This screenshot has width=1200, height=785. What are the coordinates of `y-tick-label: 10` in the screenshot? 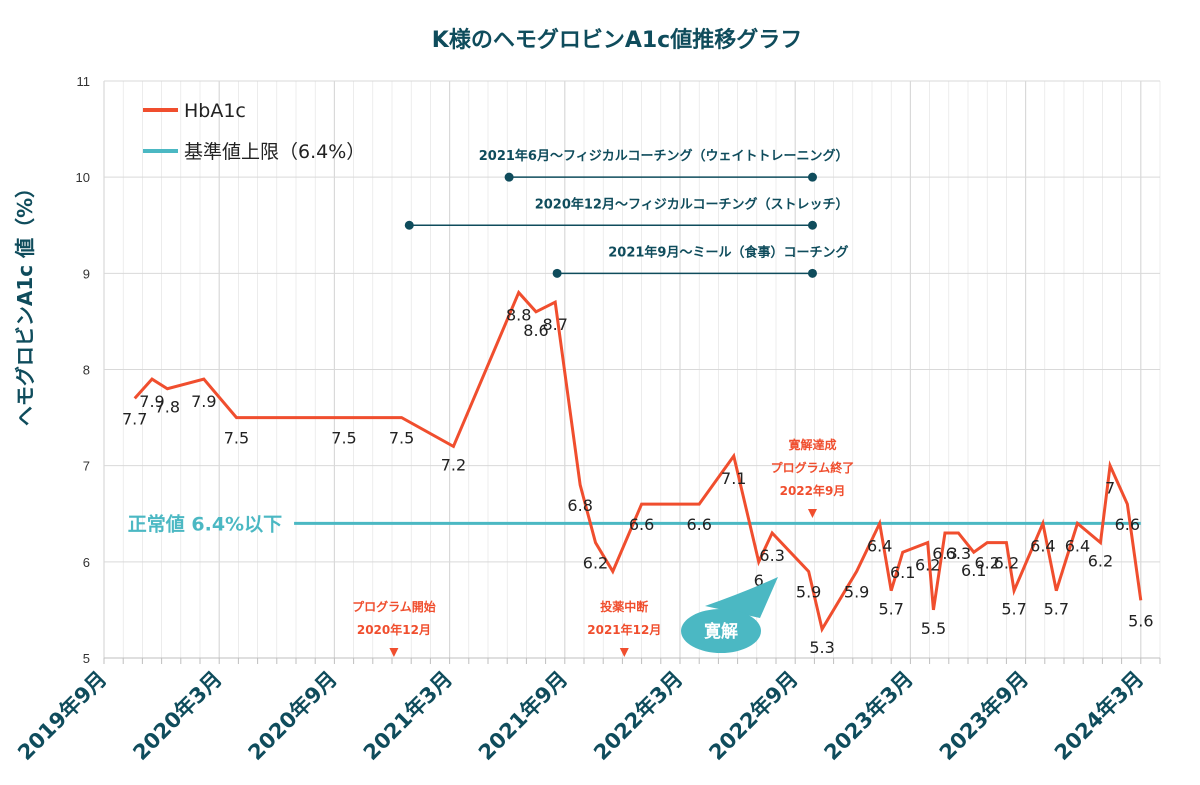 It's located at (83, 177).